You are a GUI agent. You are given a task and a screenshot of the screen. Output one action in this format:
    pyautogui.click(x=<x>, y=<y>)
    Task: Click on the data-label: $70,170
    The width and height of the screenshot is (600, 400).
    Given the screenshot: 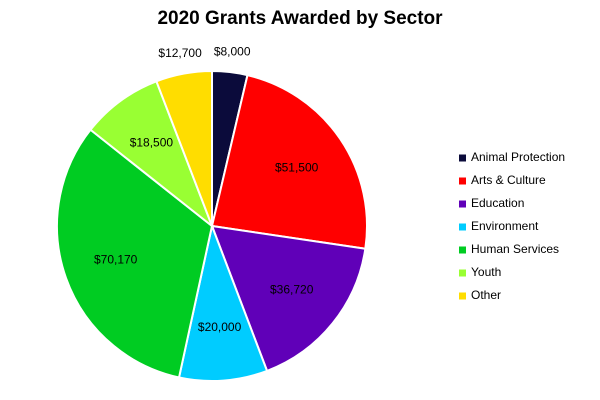 What is the action you would take?
    pyautogui.click(x=116, y=260)
    